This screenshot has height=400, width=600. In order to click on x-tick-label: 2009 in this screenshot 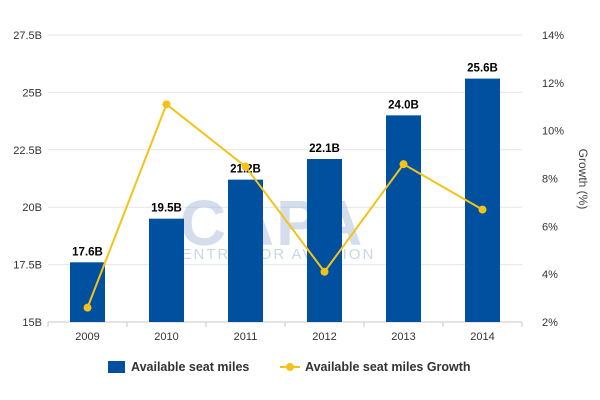, I will do `click(87, 337)`.